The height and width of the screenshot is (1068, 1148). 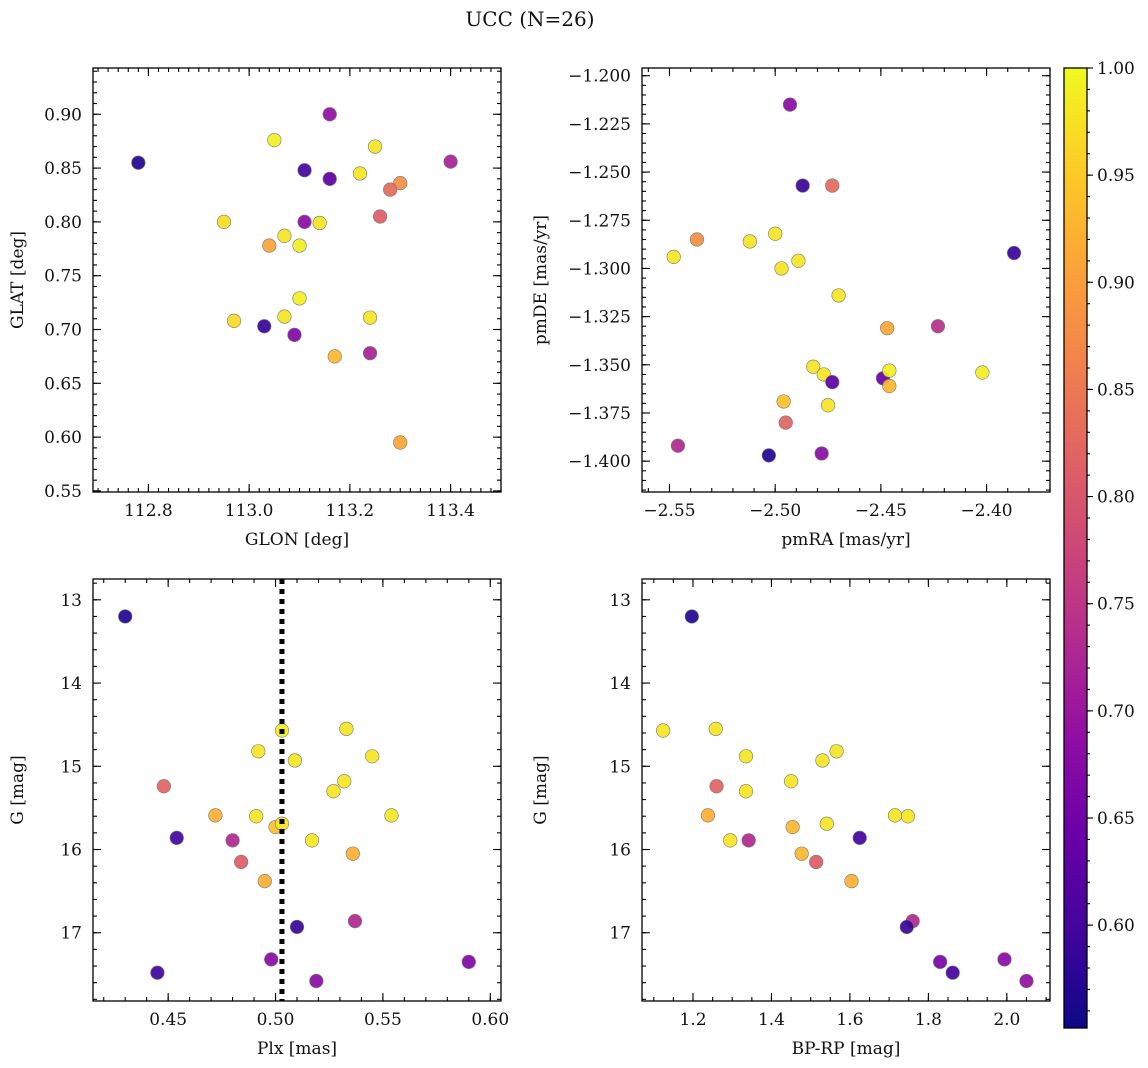 What do you see at coordinates (541, 280) in the screenshot?
I see `y-axis-label: pmDE [mas/yr]` at bounding box center [541, 280].